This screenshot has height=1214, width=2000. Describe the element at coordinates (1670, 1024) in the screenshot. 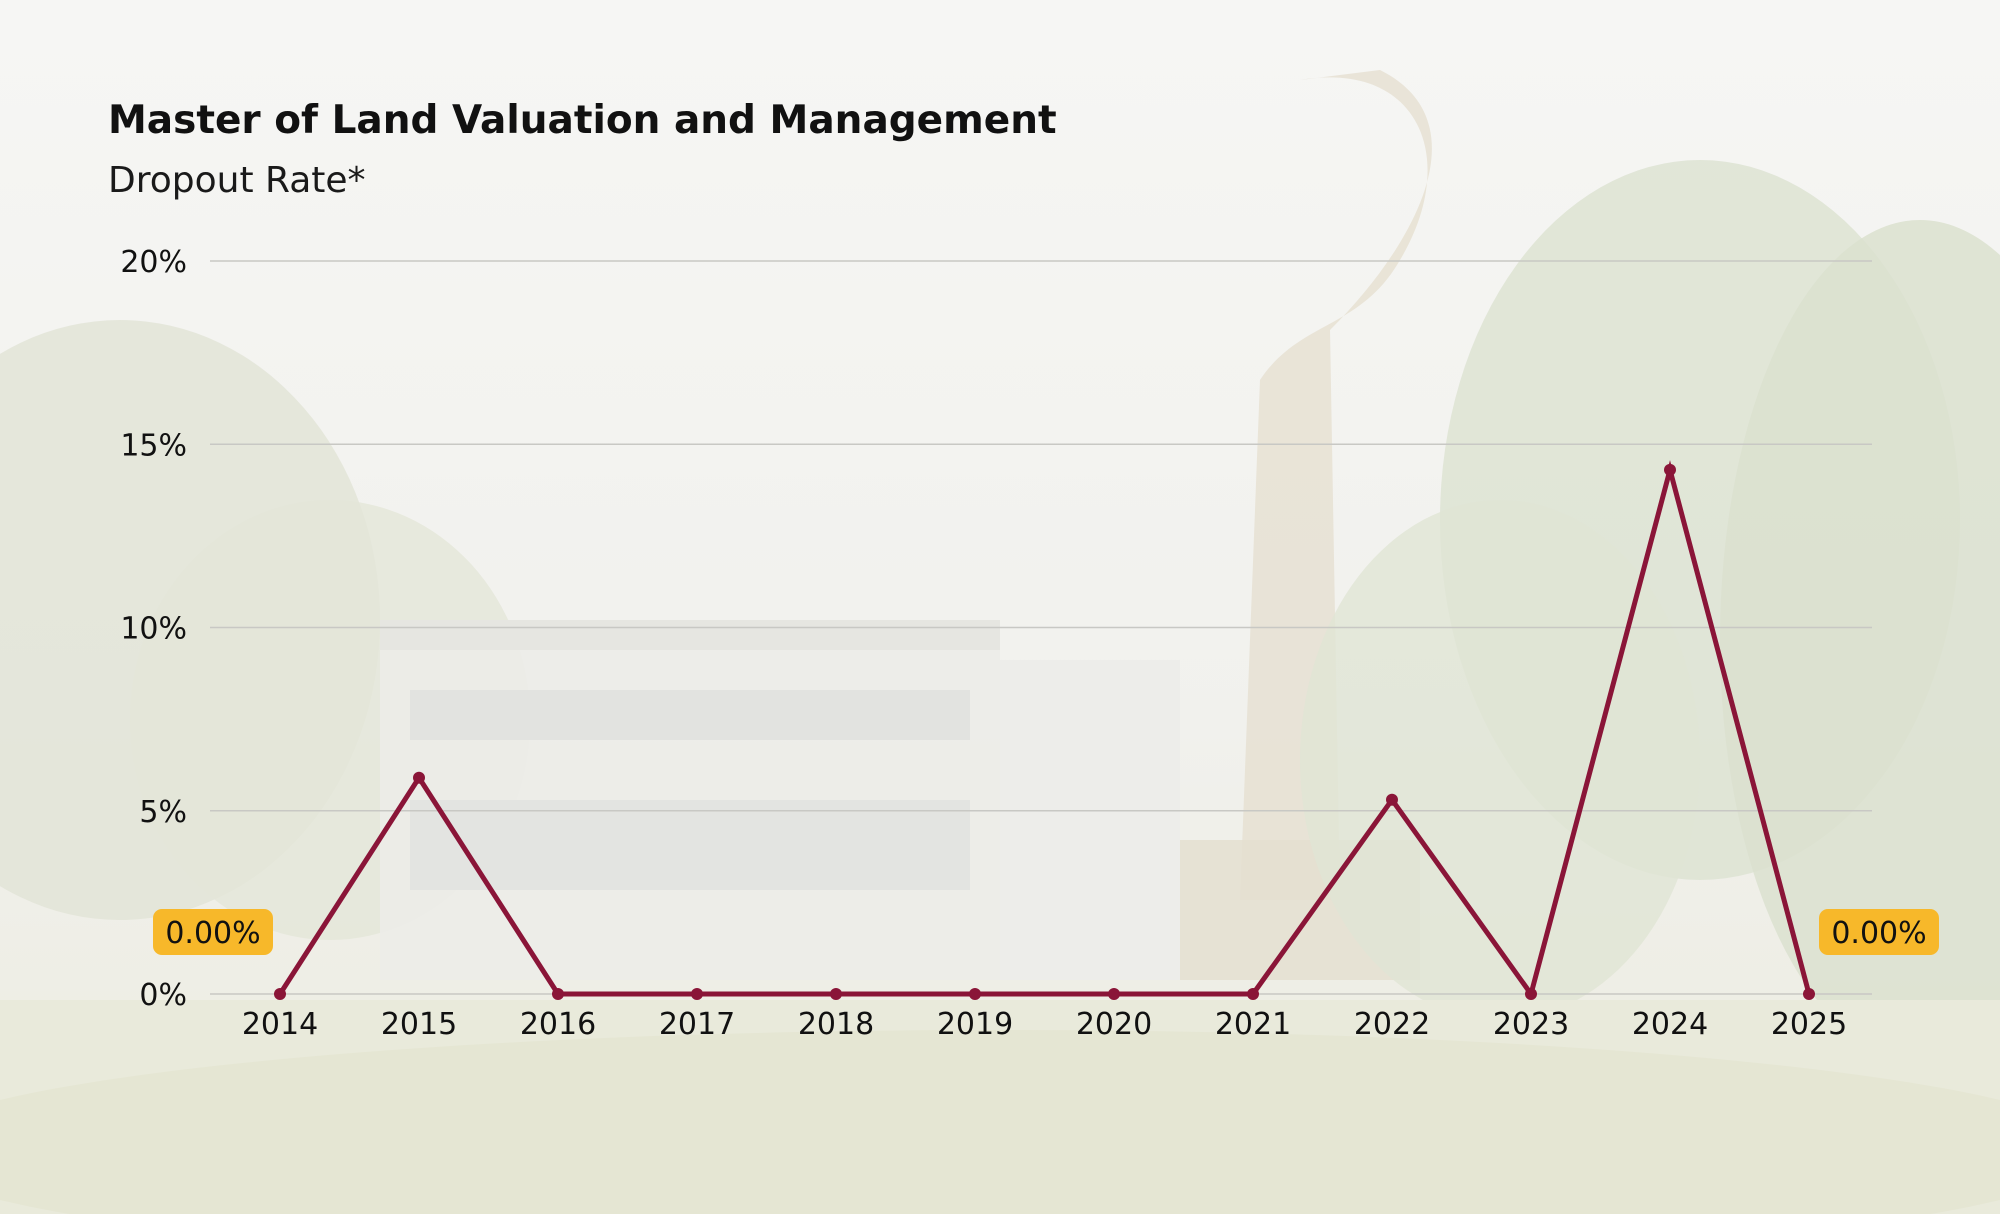

I see `x-tick-label: 2024` at that location.